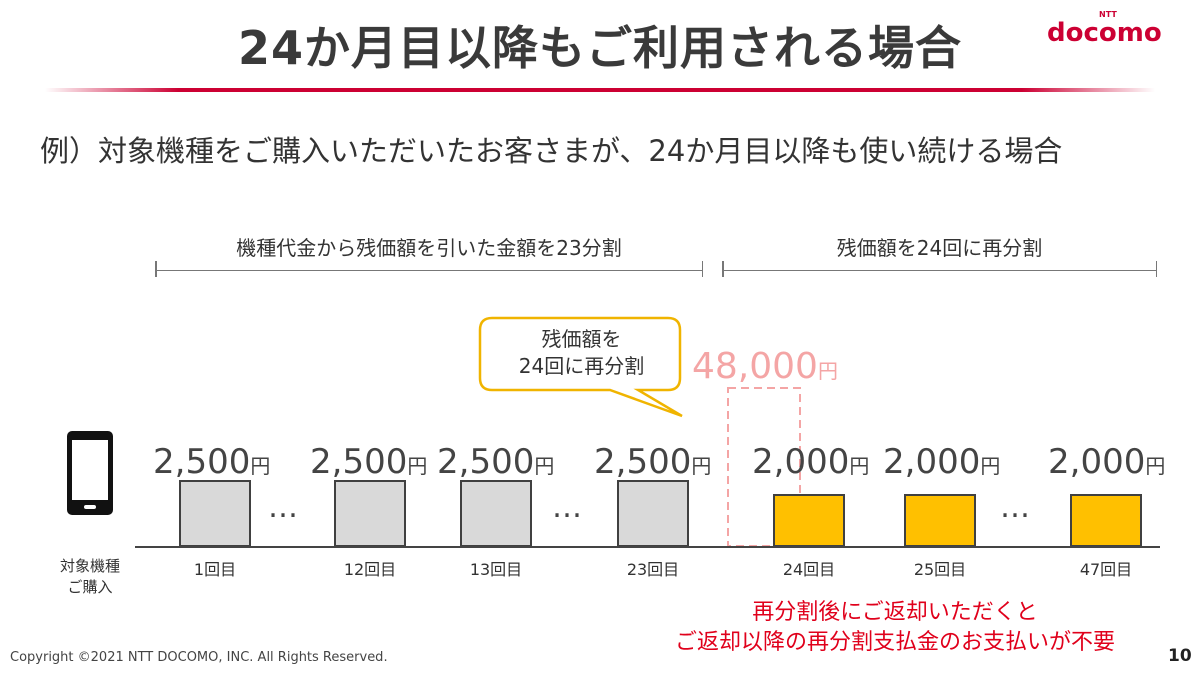 This screenshot has height=675, width=1200. Describe the element at coordinates (940, 569) in the screenshot. I see `payment-month-label: 25回目` at that location.